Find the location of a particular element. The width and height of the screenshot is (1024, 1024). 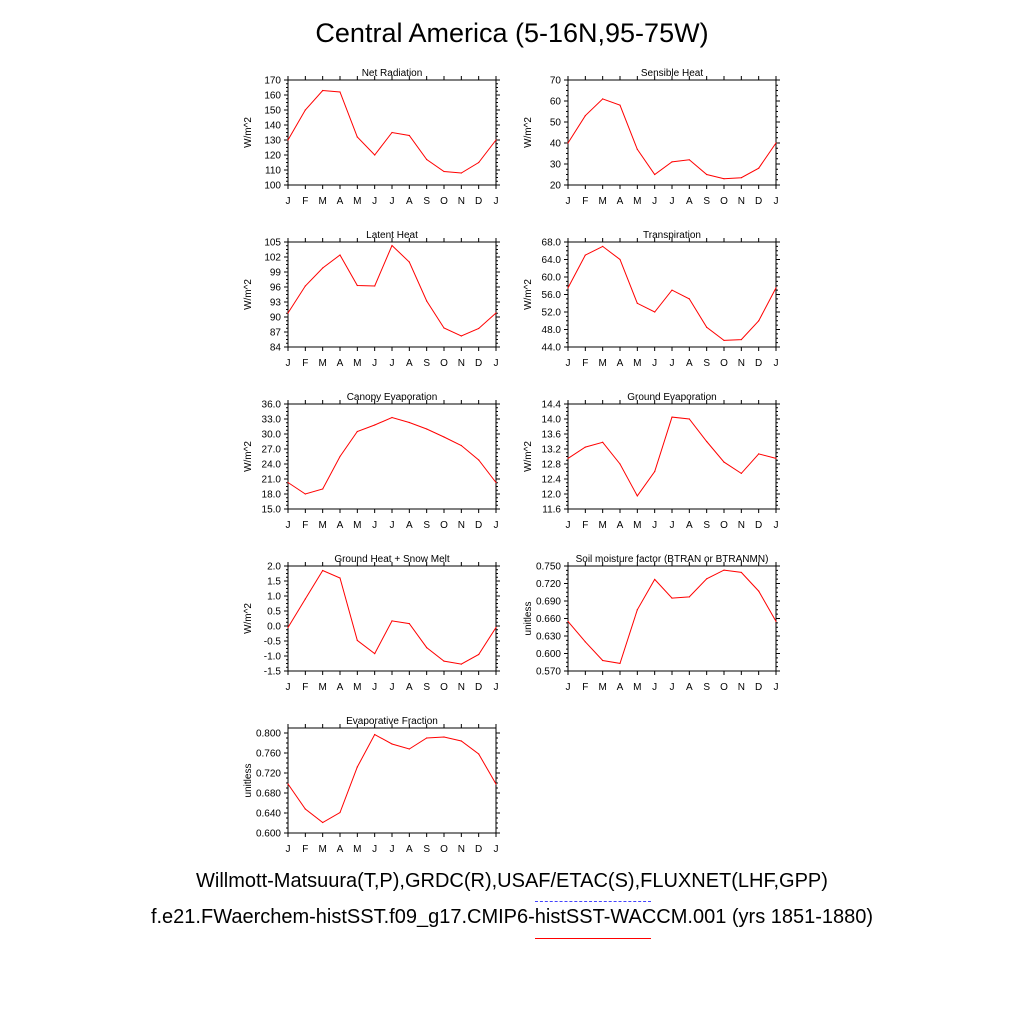

x-tick-label: N is located at coordinates (461, 363).